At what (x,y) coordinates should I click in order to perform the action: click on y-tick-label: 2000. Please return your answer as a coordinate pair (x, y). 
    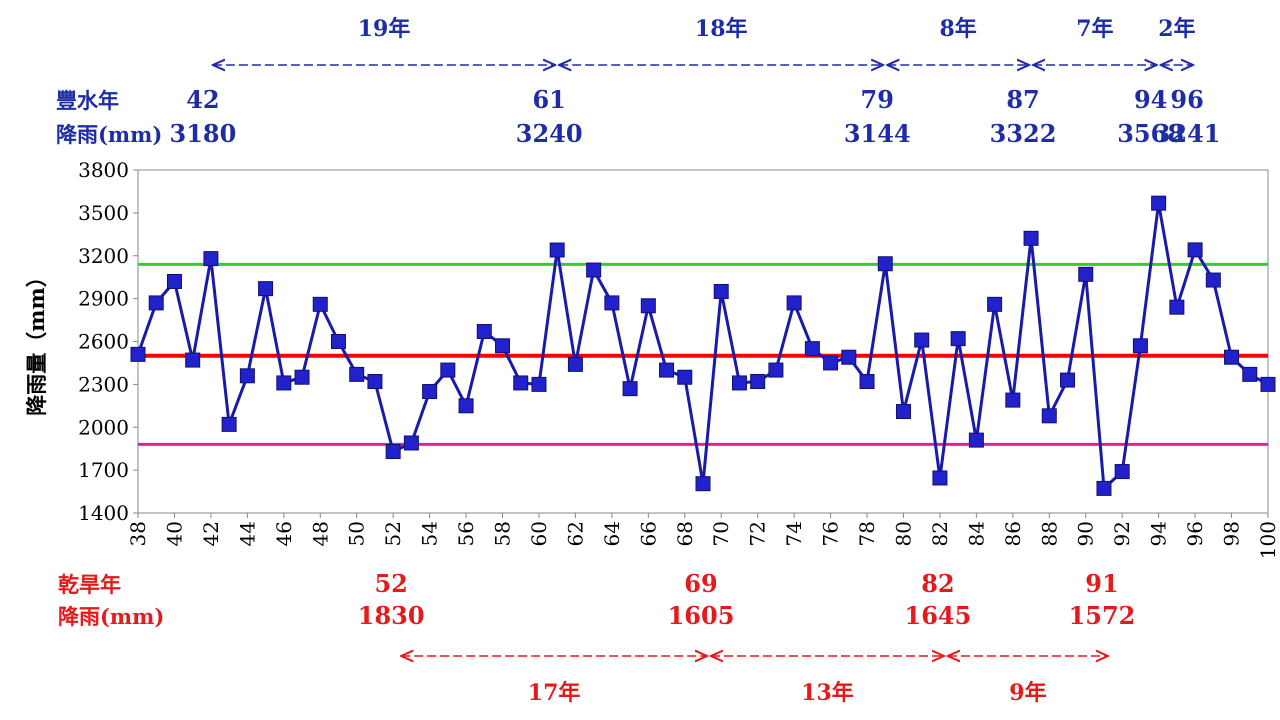
    Looking at the image, I should click on (103, 427).